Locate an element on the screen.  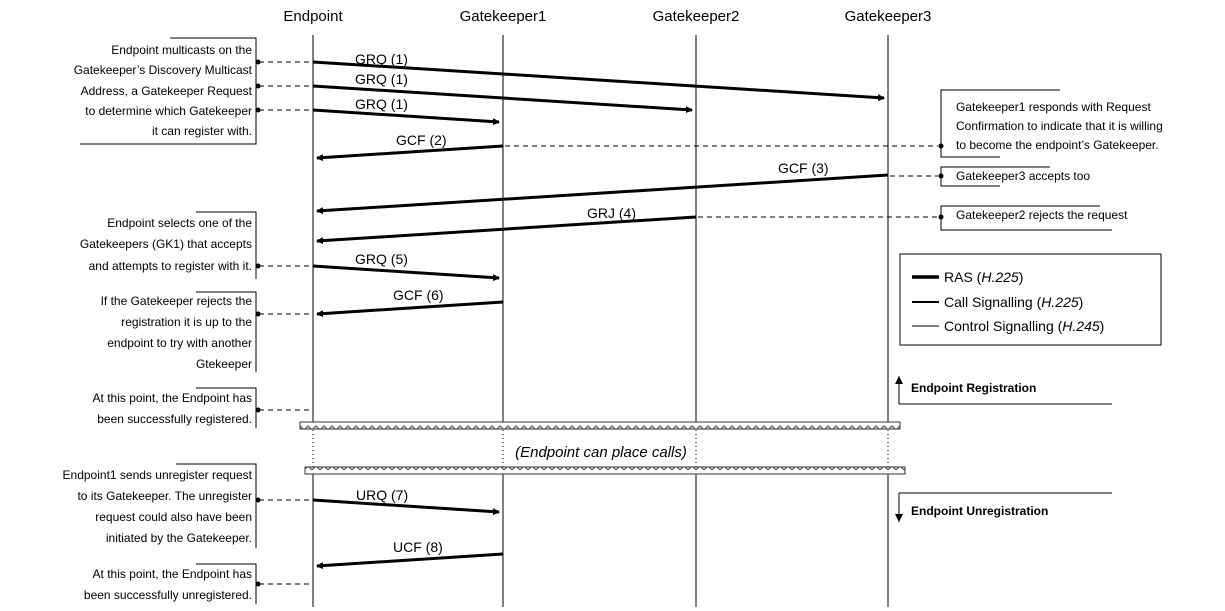
svg-text: Gatekeepers (GK1) that accepts is located at coordinates (166, 244).